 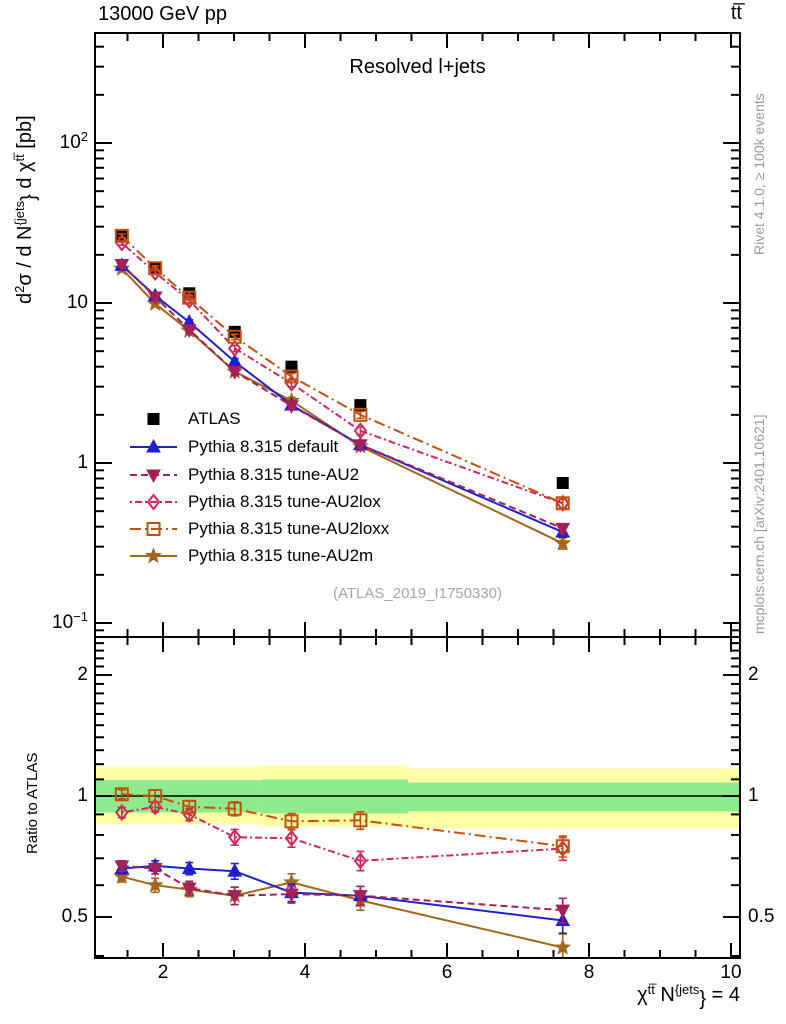 I want to click on legend-marker-atlas, so click(x=153, y=419).